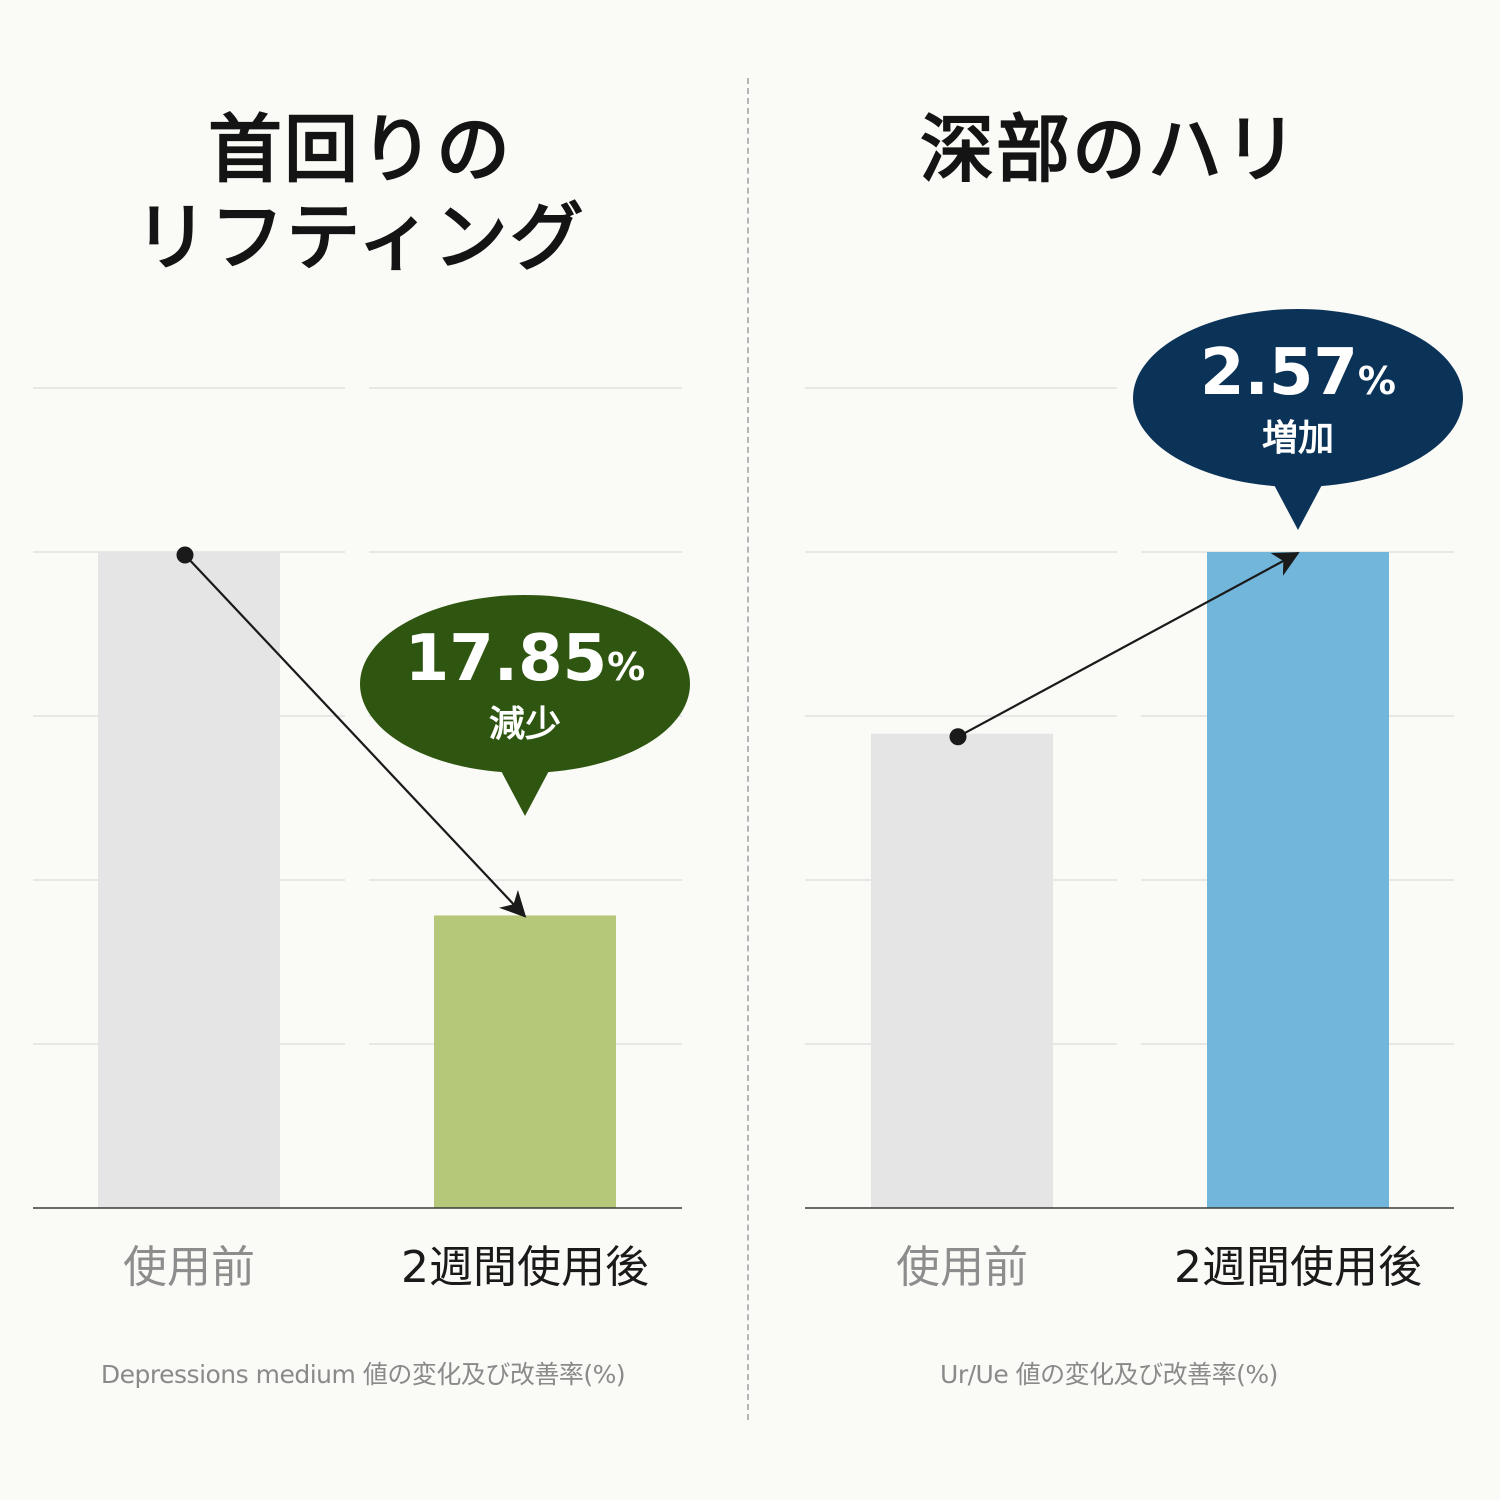  I want to click on title-line-1: 首回りの, so click(360, 150).